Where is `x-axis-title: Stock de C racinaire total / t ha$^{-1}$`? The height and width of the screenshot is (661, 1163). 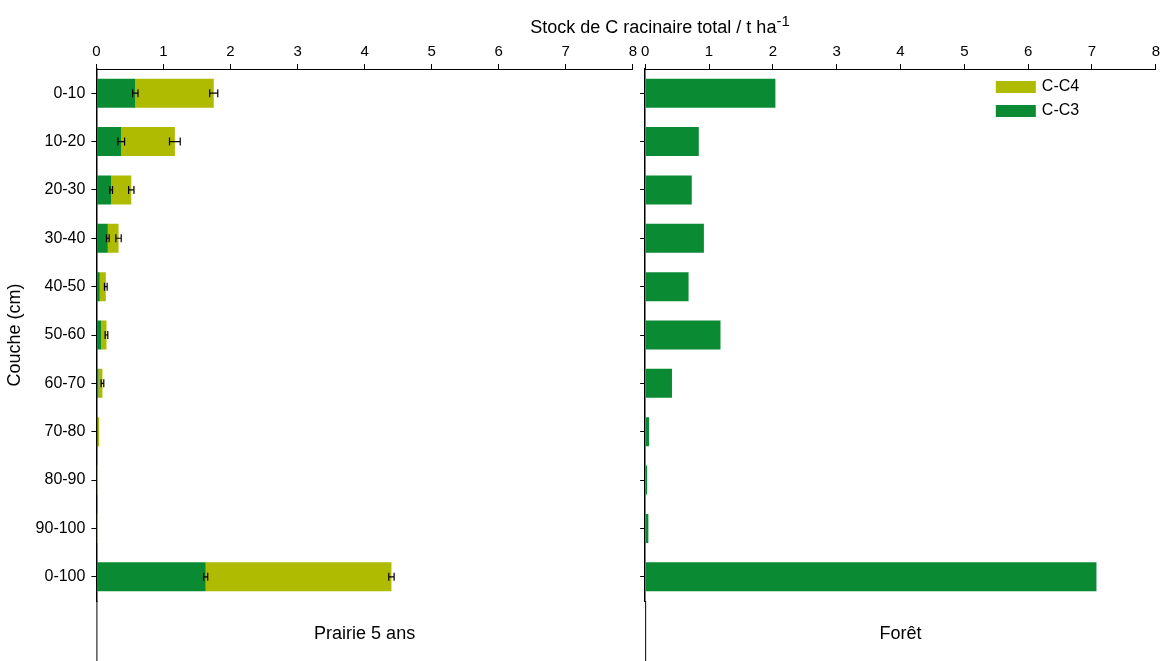 x-axis-title: Stock de C racinaire total / t ha$^{-1}$ is located at coordinates (660, 25).